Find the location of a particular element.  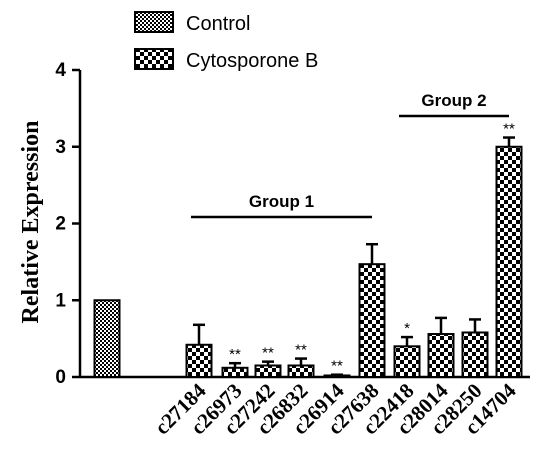

bar-c14704 is located at coordinates (509, 261).